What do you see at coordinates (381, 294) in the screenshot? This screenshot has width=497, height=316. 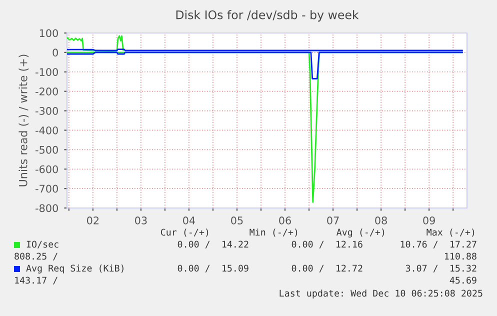 I see `text: Last update: Wed Dec 10 06:25:08 2025` at bounding box center [381, 294].